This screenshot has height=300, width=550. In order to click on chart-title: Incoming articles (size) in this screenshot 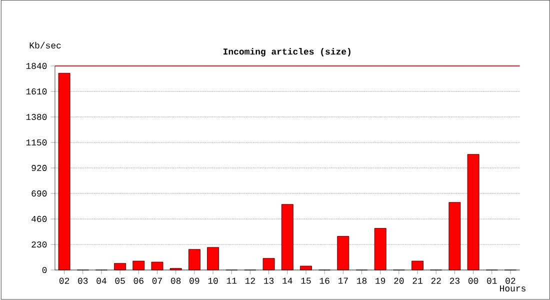, I will do `click(287, 52)`.